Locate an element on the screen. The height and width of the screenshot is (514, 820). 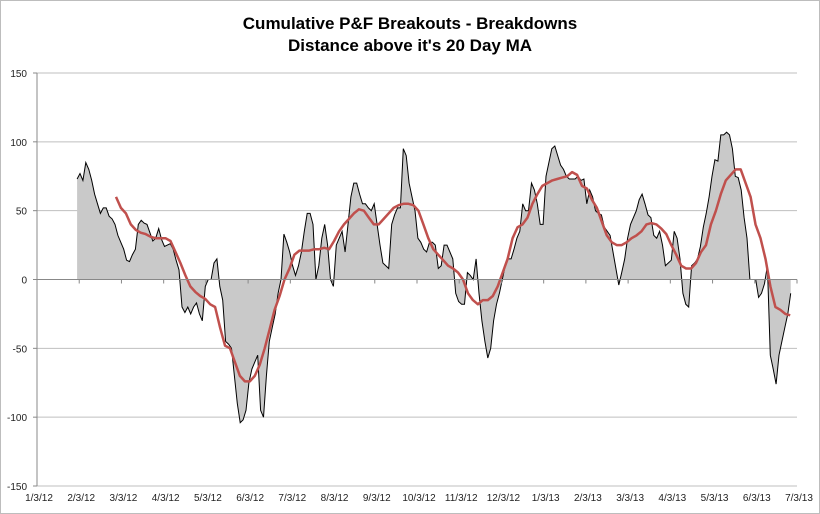
y-tick-label: -100 is located at coordinates (17, 418).